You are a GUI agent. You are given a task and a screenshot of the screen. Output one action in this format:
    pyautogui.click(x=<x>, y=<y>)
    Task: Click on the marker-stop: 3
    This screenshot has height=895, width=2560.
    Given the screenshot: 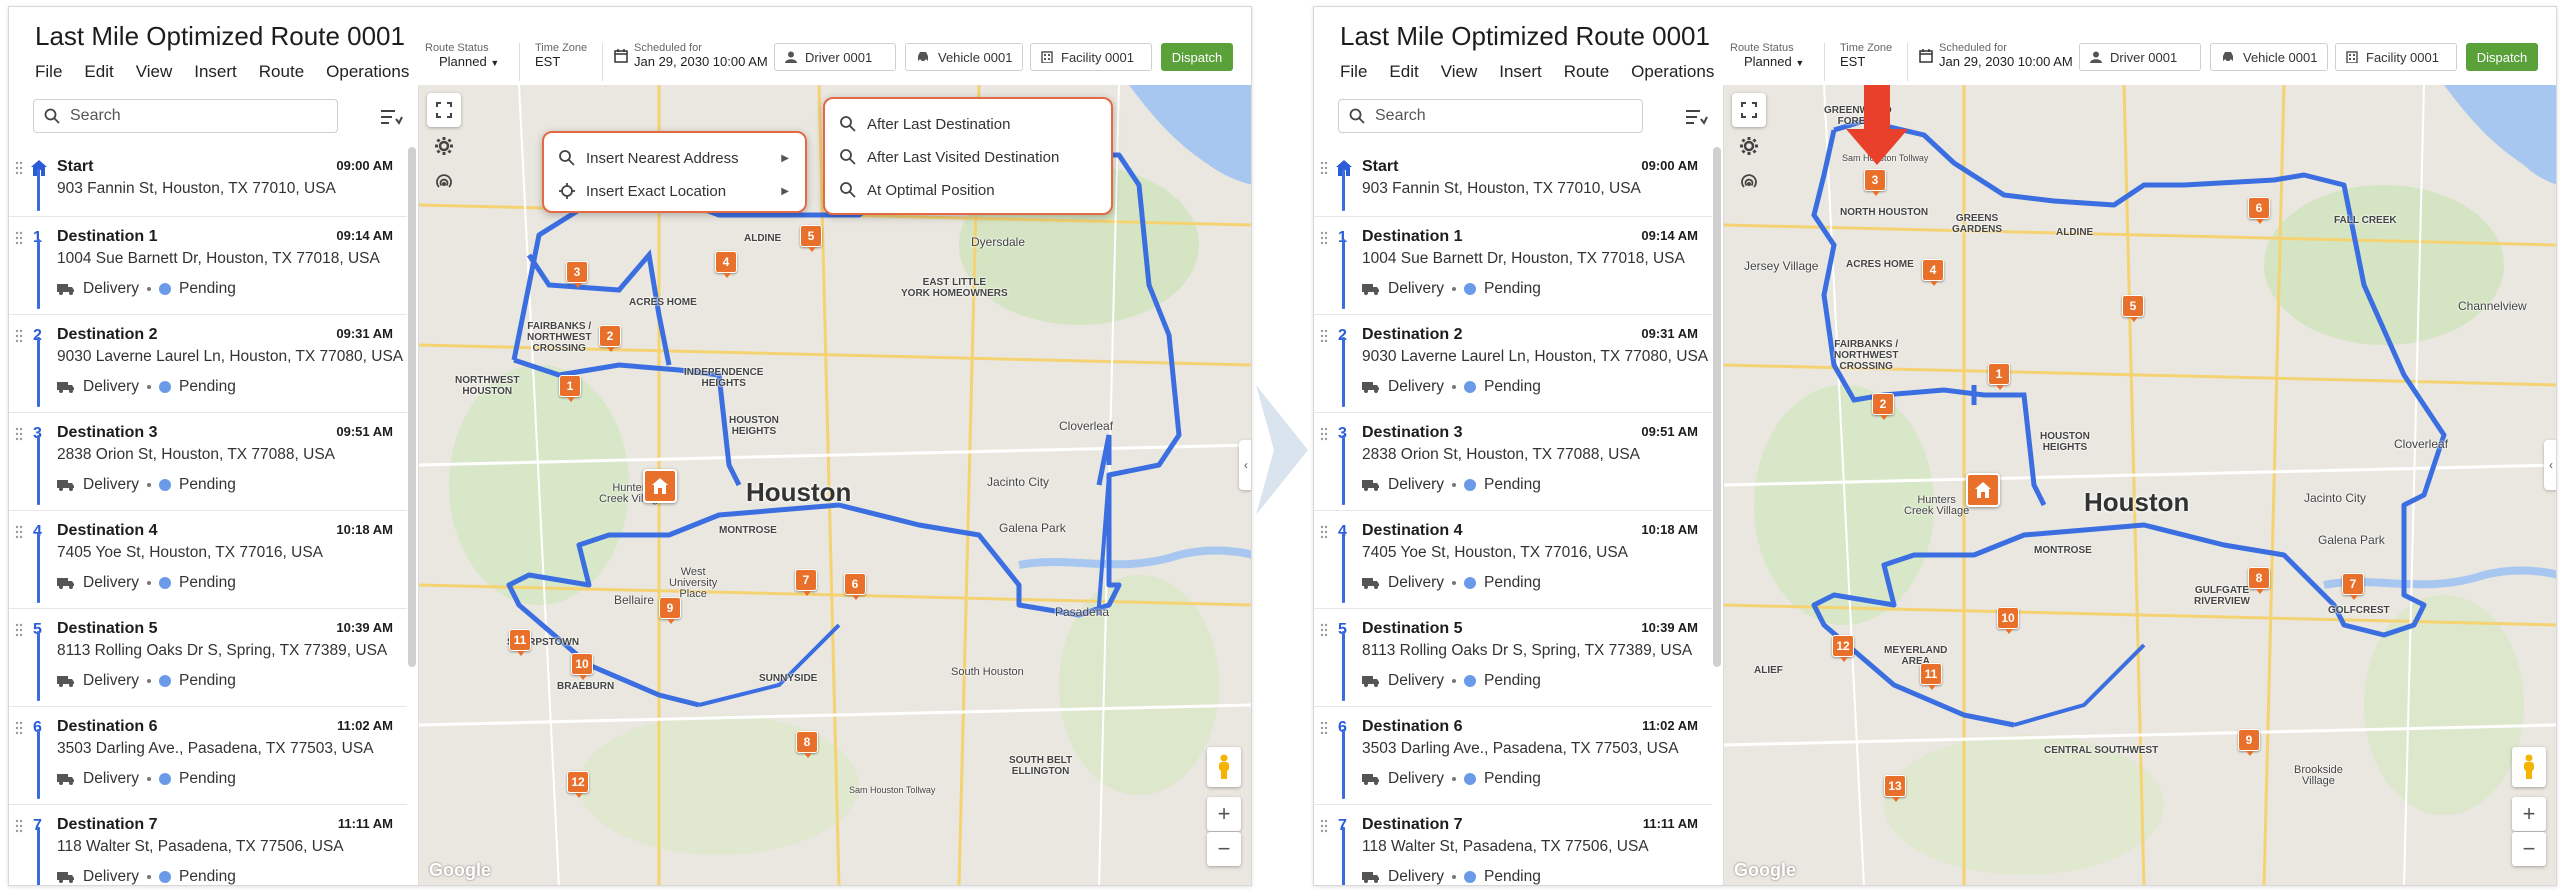 What is the action you would take?
    pyautogui.click(x=1875, y=182)
    